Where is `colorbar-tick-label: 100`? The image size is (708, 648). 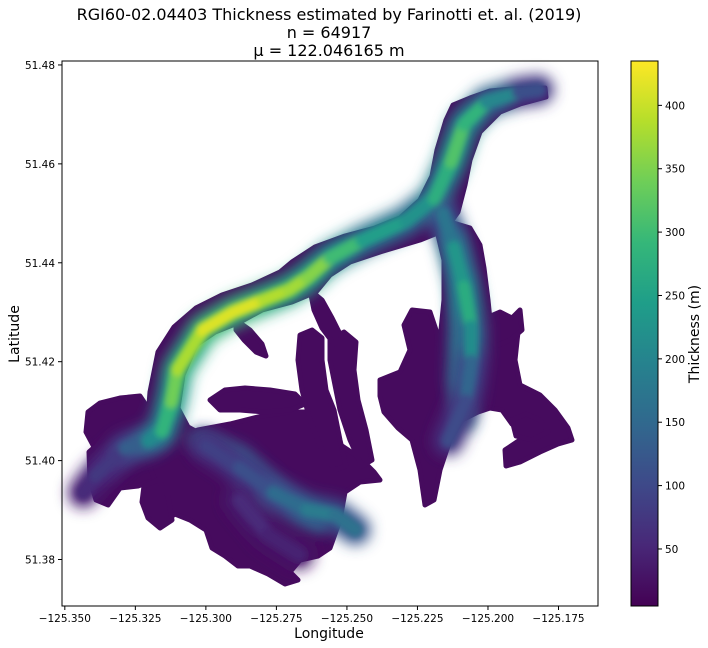
colorbar-tick-label: 100 is located at coordinates (675, 487).